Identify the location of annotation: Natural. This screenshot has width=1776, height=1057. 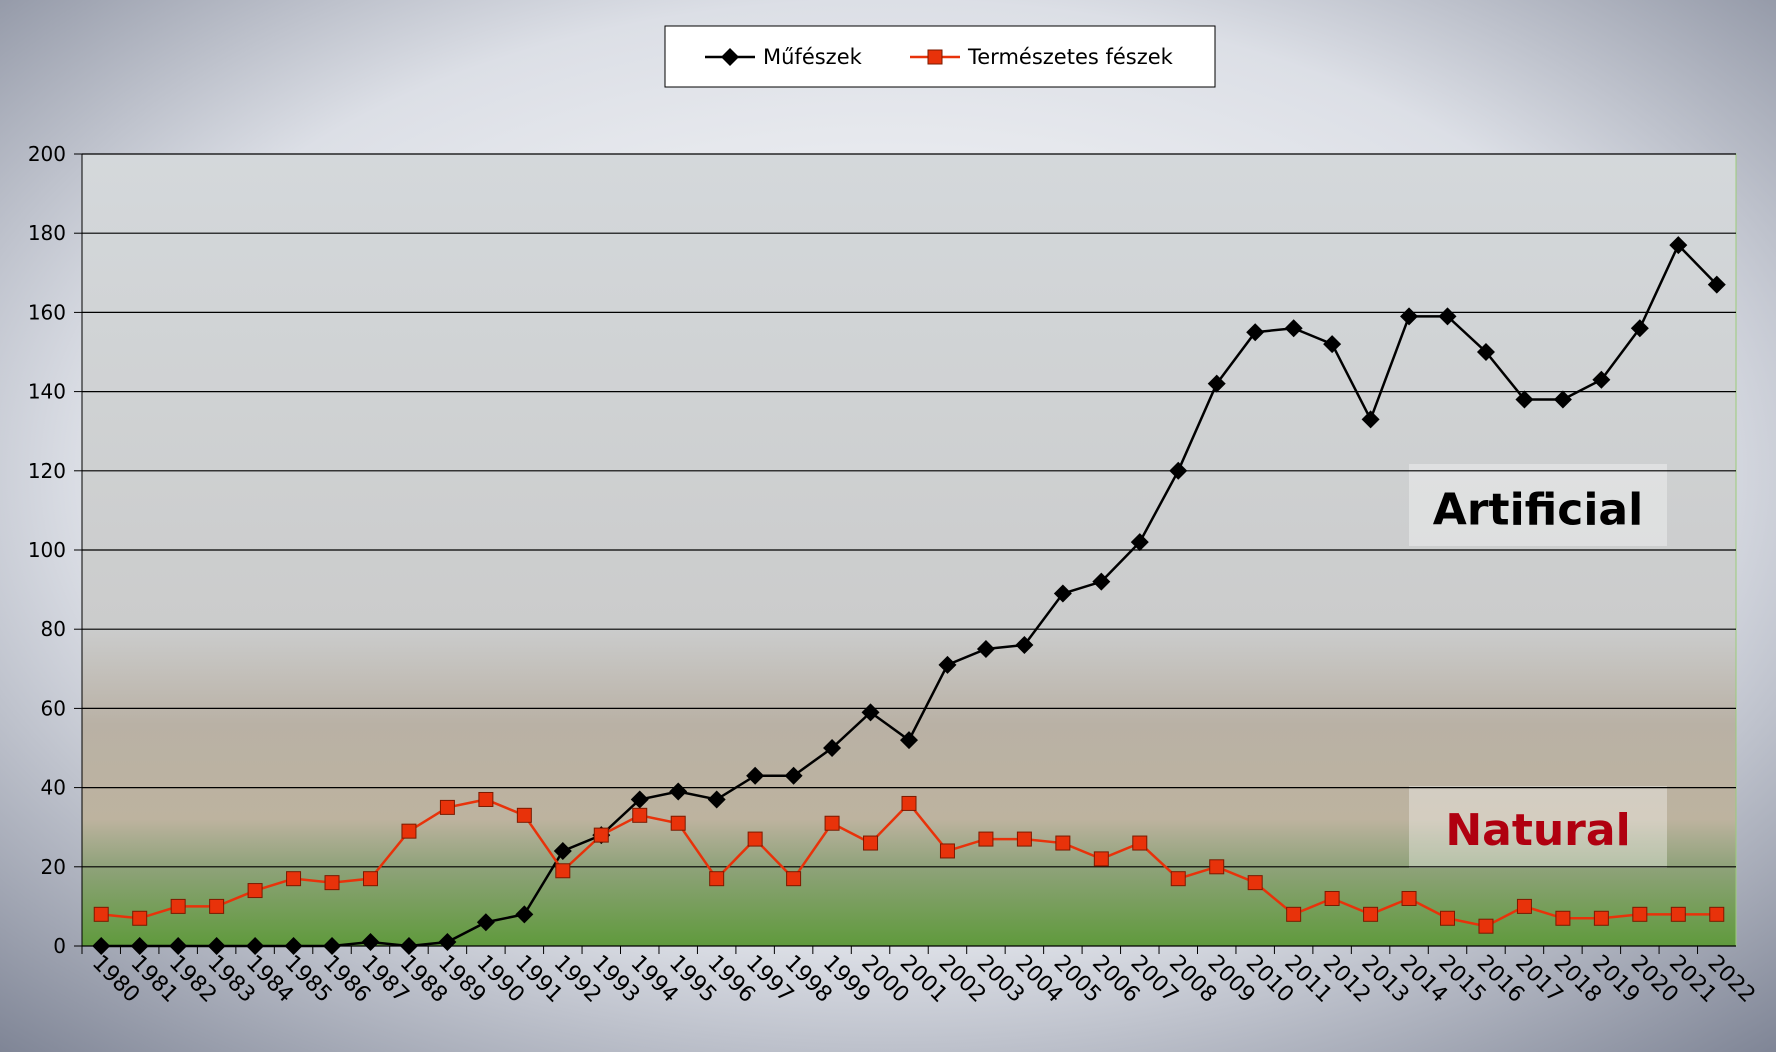
(1537, 830).